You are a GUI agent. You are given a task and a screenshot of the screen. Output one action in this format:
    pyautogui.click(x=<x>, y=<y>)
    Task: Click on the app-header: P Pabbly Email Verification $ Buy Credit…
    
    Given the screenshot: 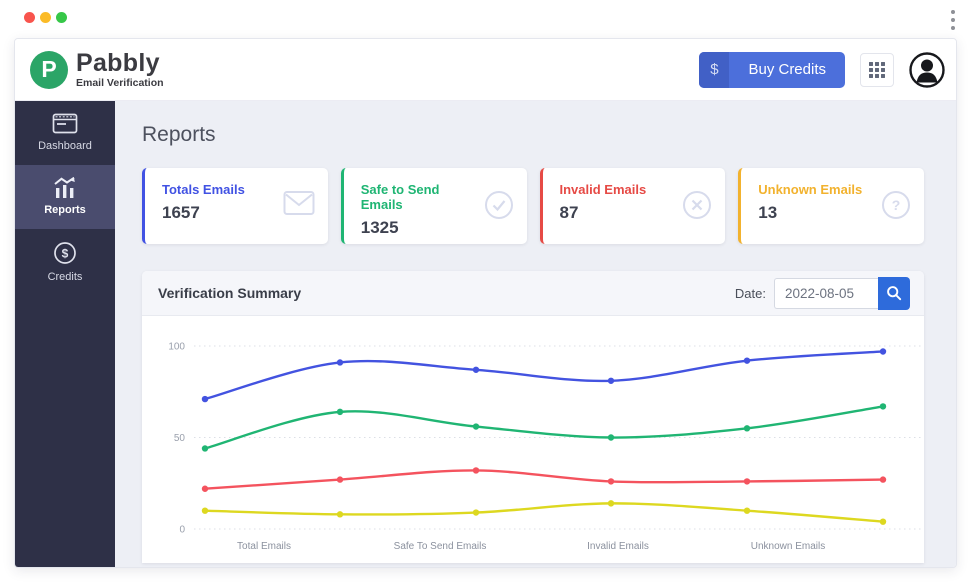 What is the action you would take?
    pyautogui.click(x=485, y=70)
    